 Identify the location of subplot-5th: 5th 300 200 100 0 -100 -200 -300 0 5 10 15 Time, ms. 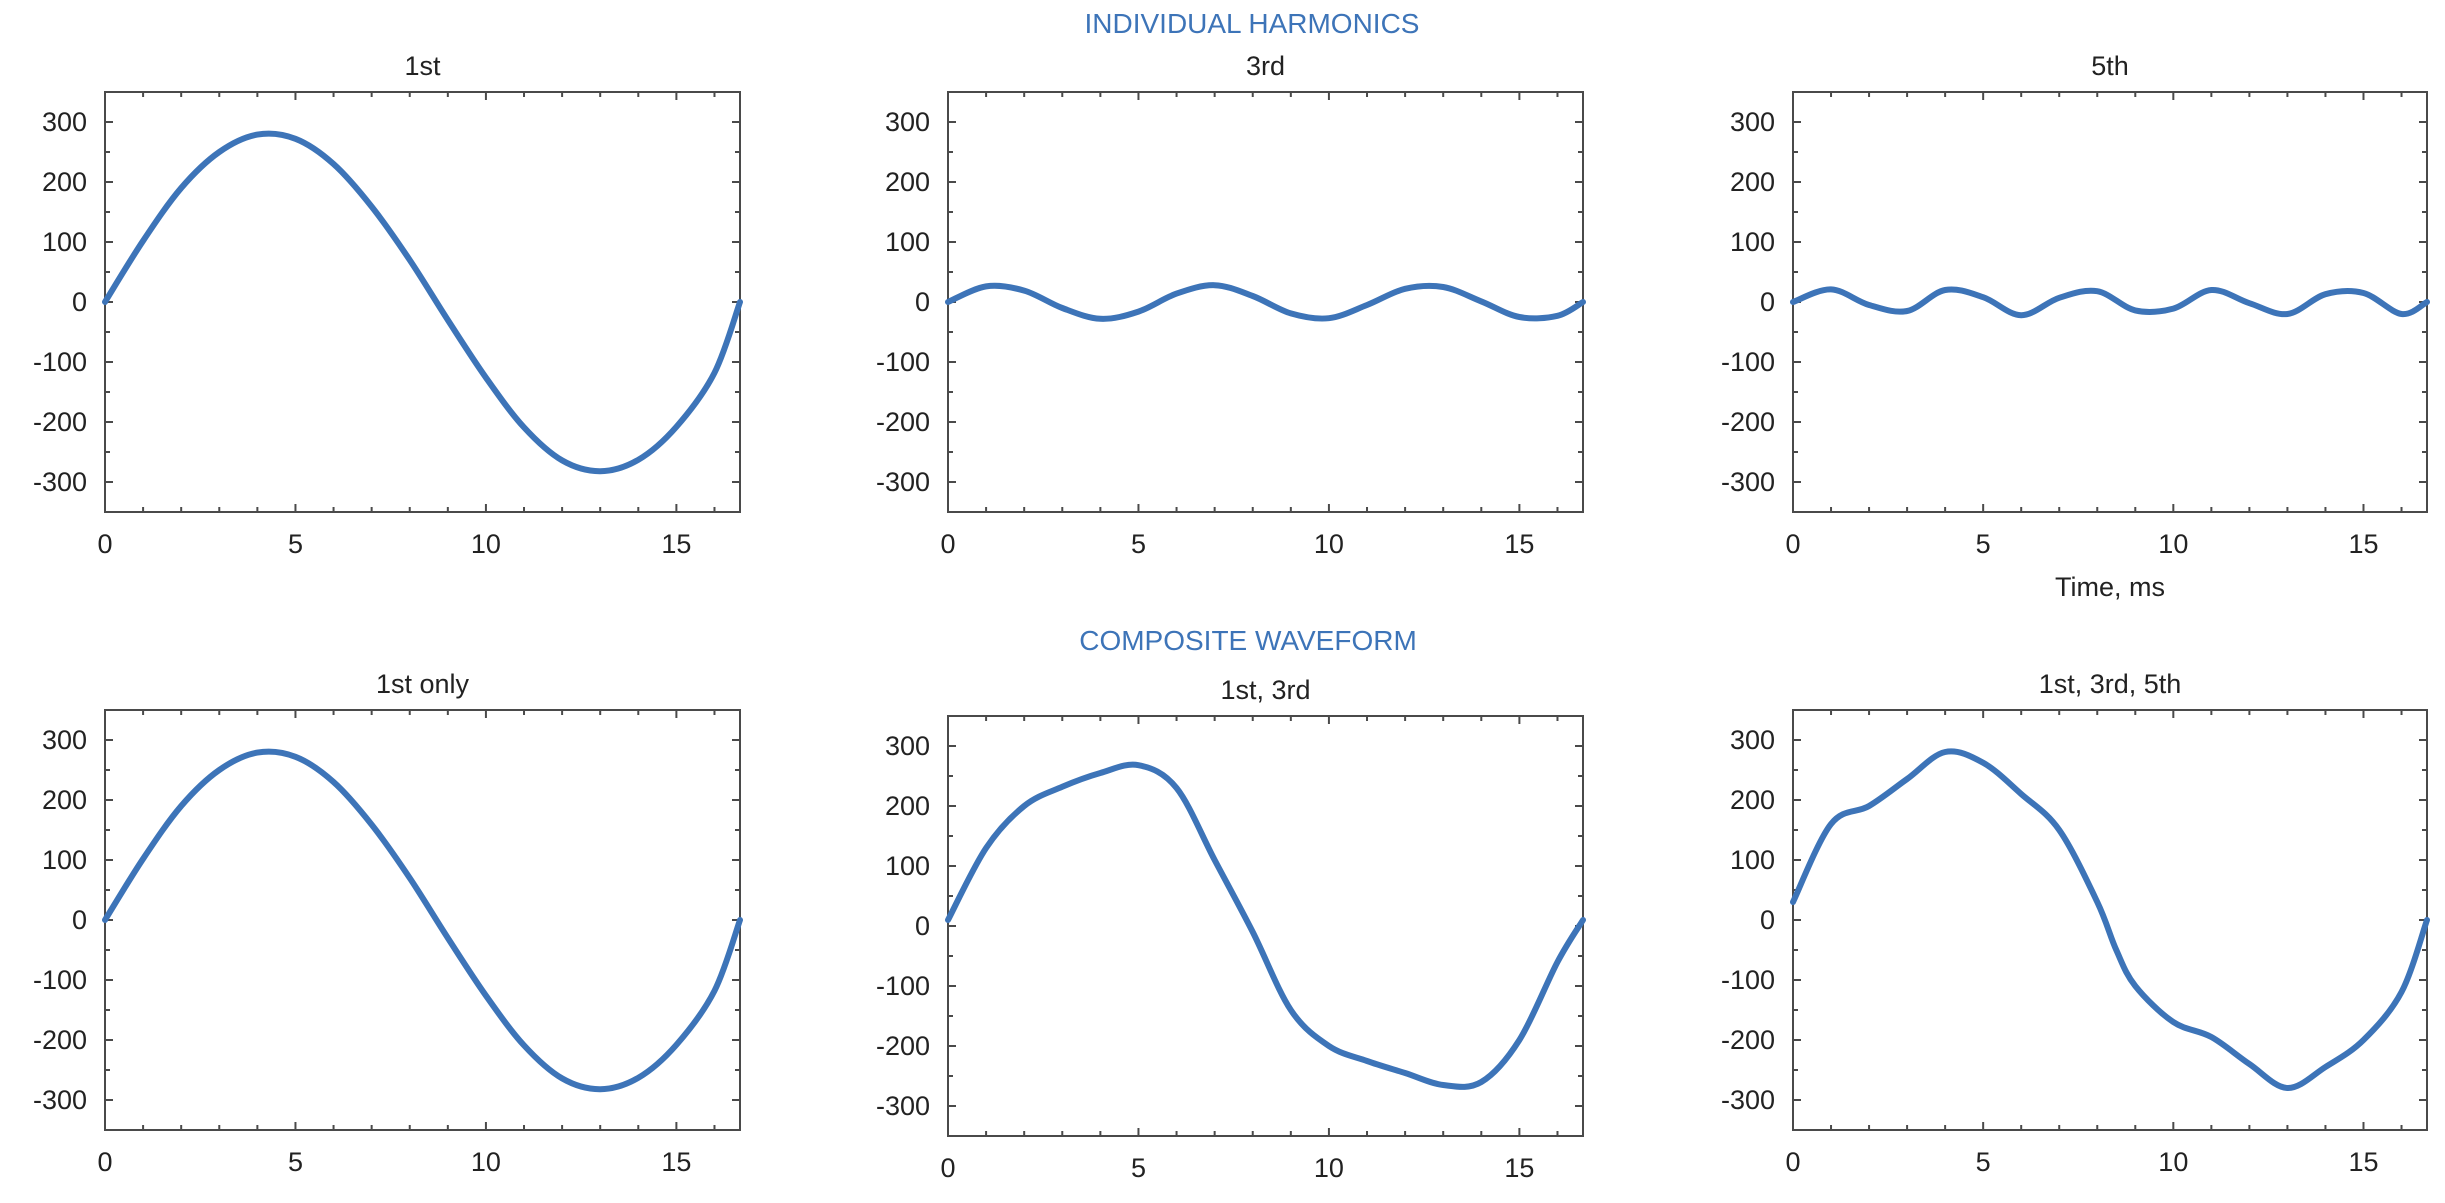
(2075, 326).